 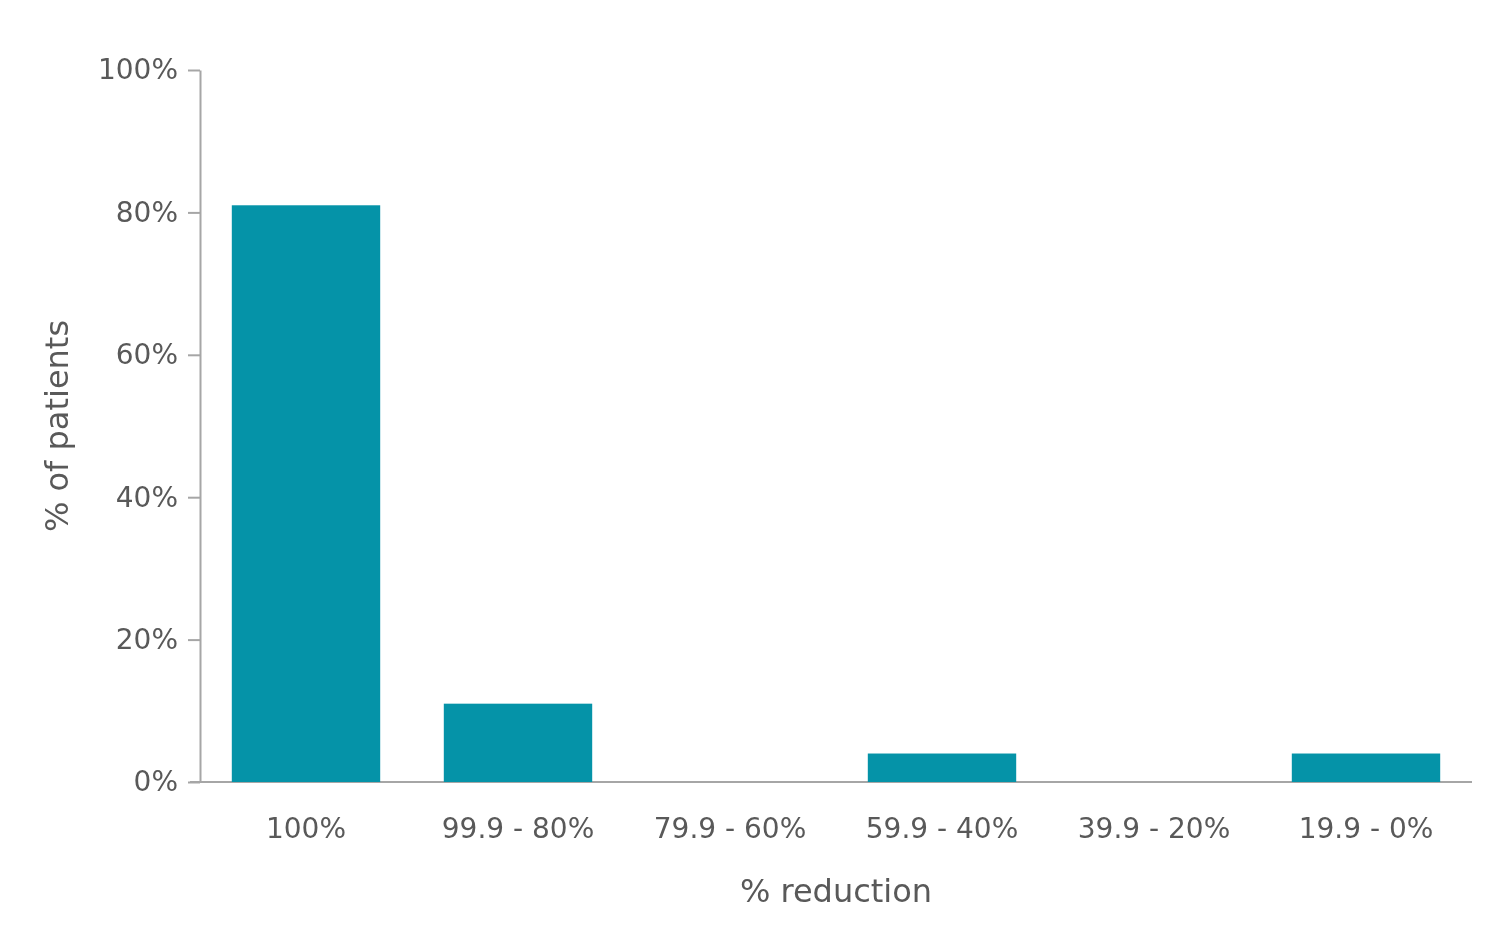 I want to click on x-tick-label: 19.9 - 0%, so click(x=1366, y=828).